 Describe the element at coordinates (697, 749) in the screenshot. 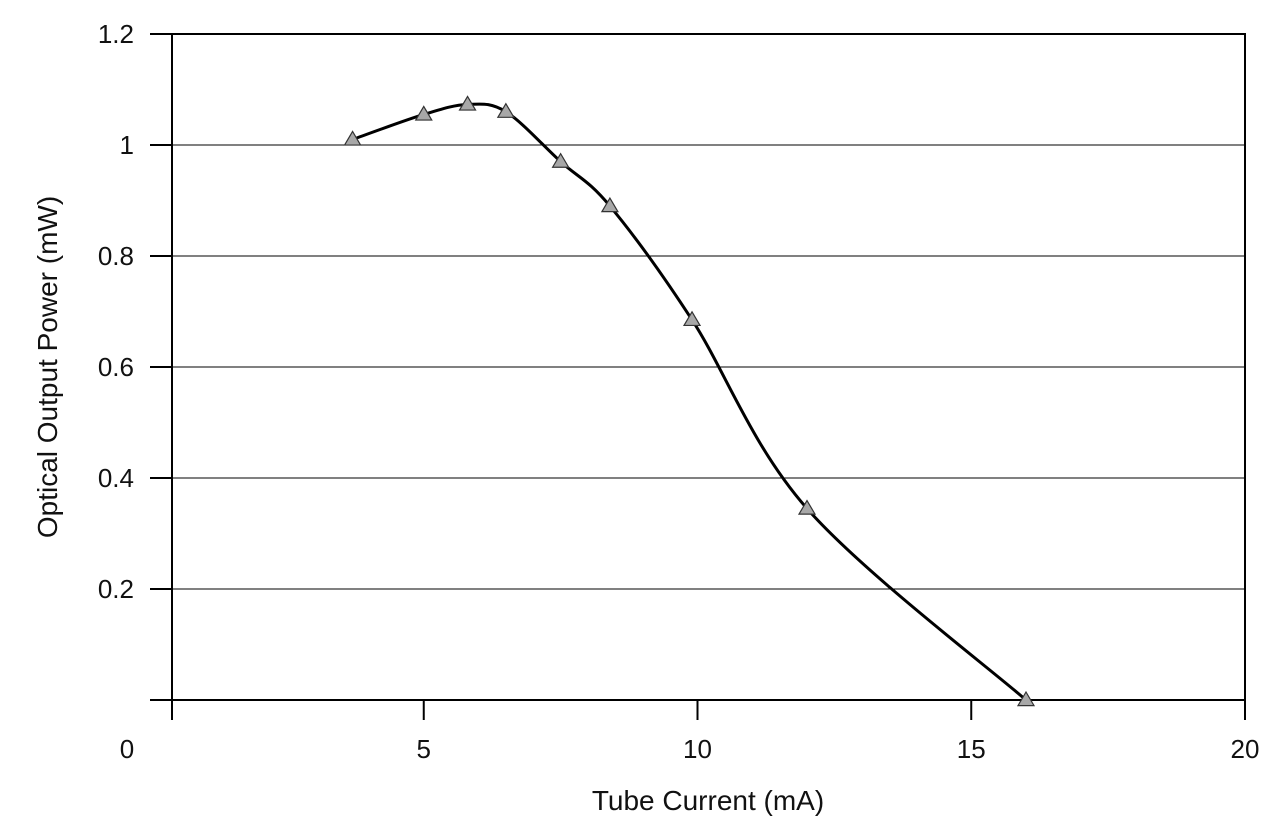

I see `x-tick-label: 10` at that location.